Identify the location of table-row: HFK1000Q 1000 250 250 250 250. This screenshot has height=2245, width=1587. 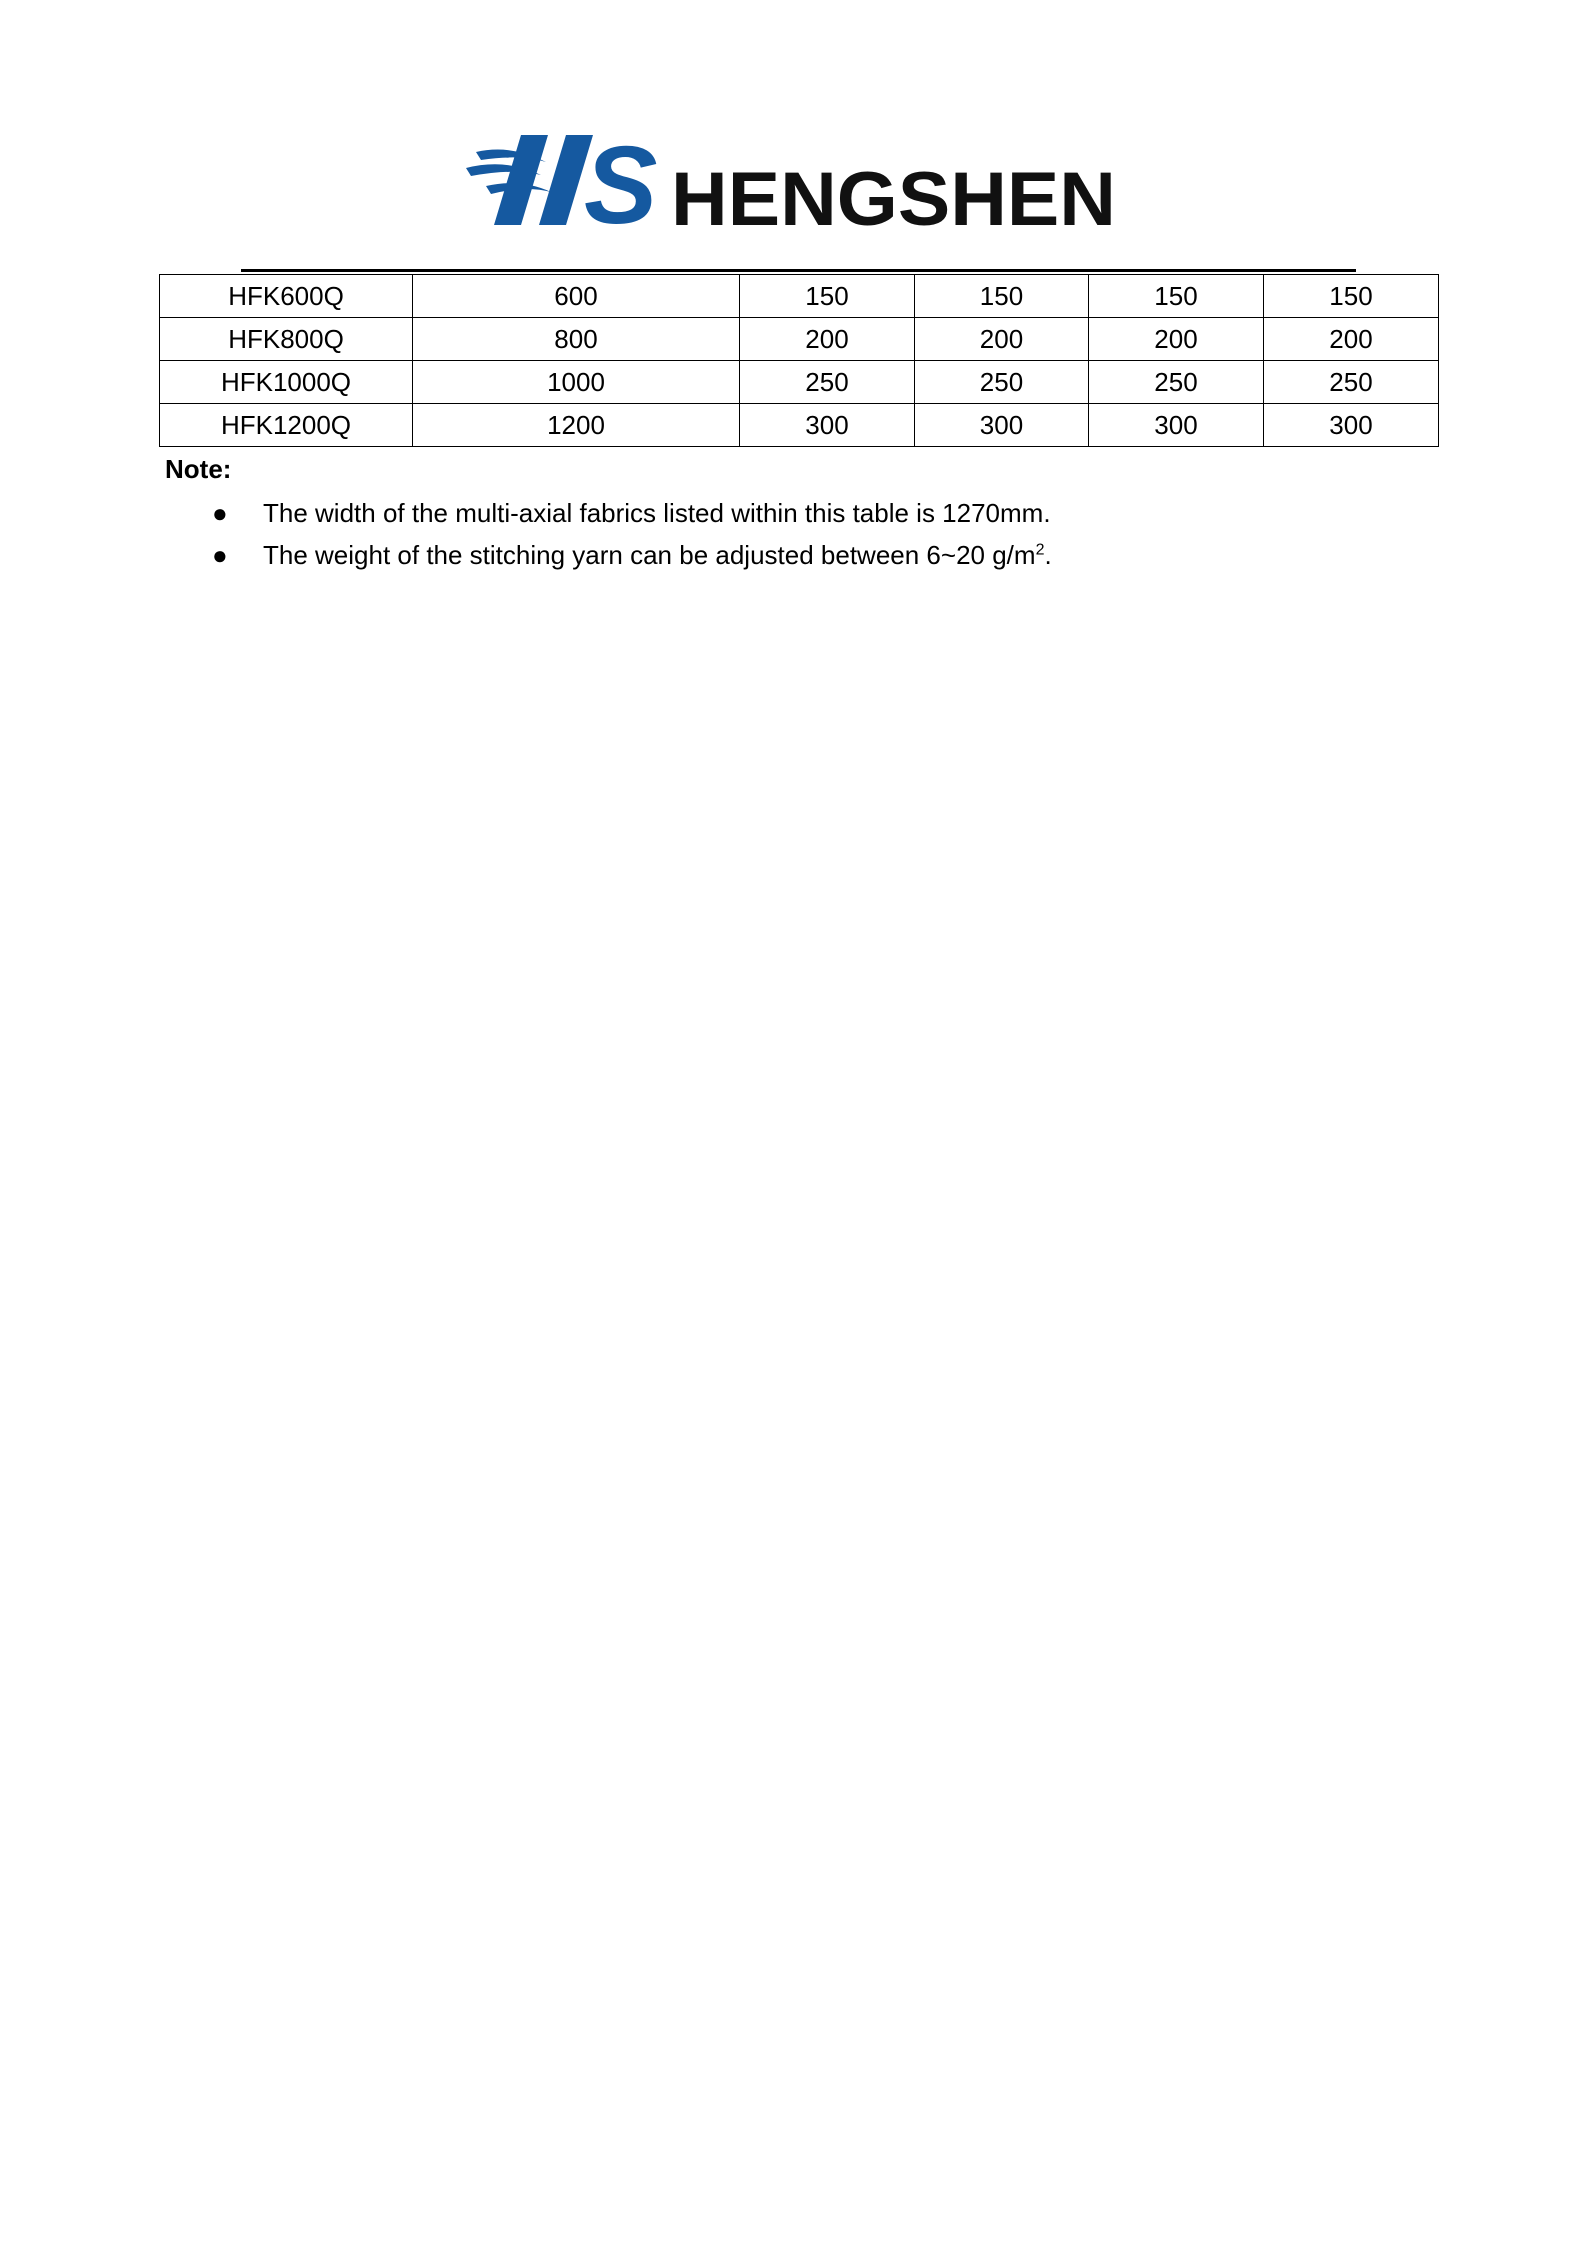
(799, 382).